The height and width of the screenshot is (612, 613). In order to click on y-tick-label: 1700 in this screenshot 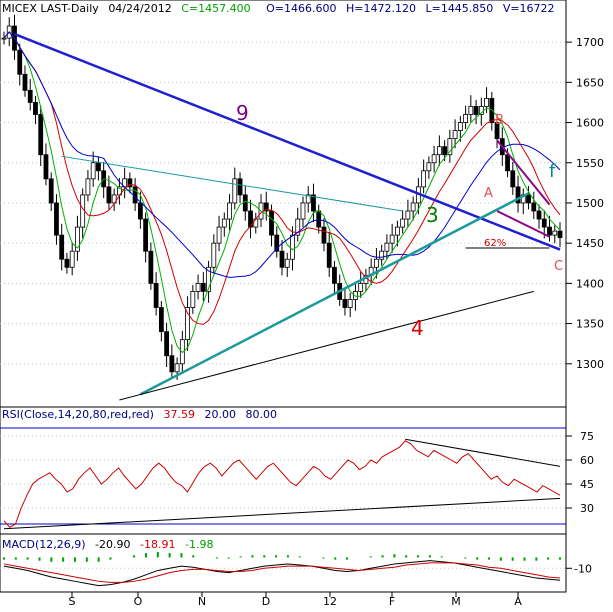, I will do `click(590, 42)`.